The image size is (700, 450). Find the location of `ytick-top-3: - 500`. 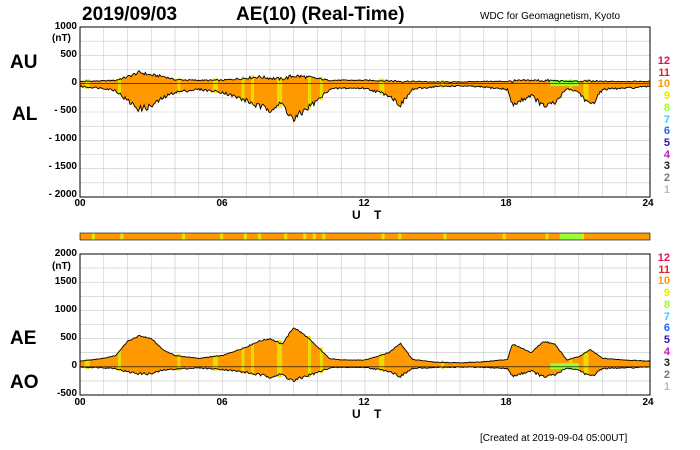

ytick-top-3: - 500 is located at coordinates (65, 110).